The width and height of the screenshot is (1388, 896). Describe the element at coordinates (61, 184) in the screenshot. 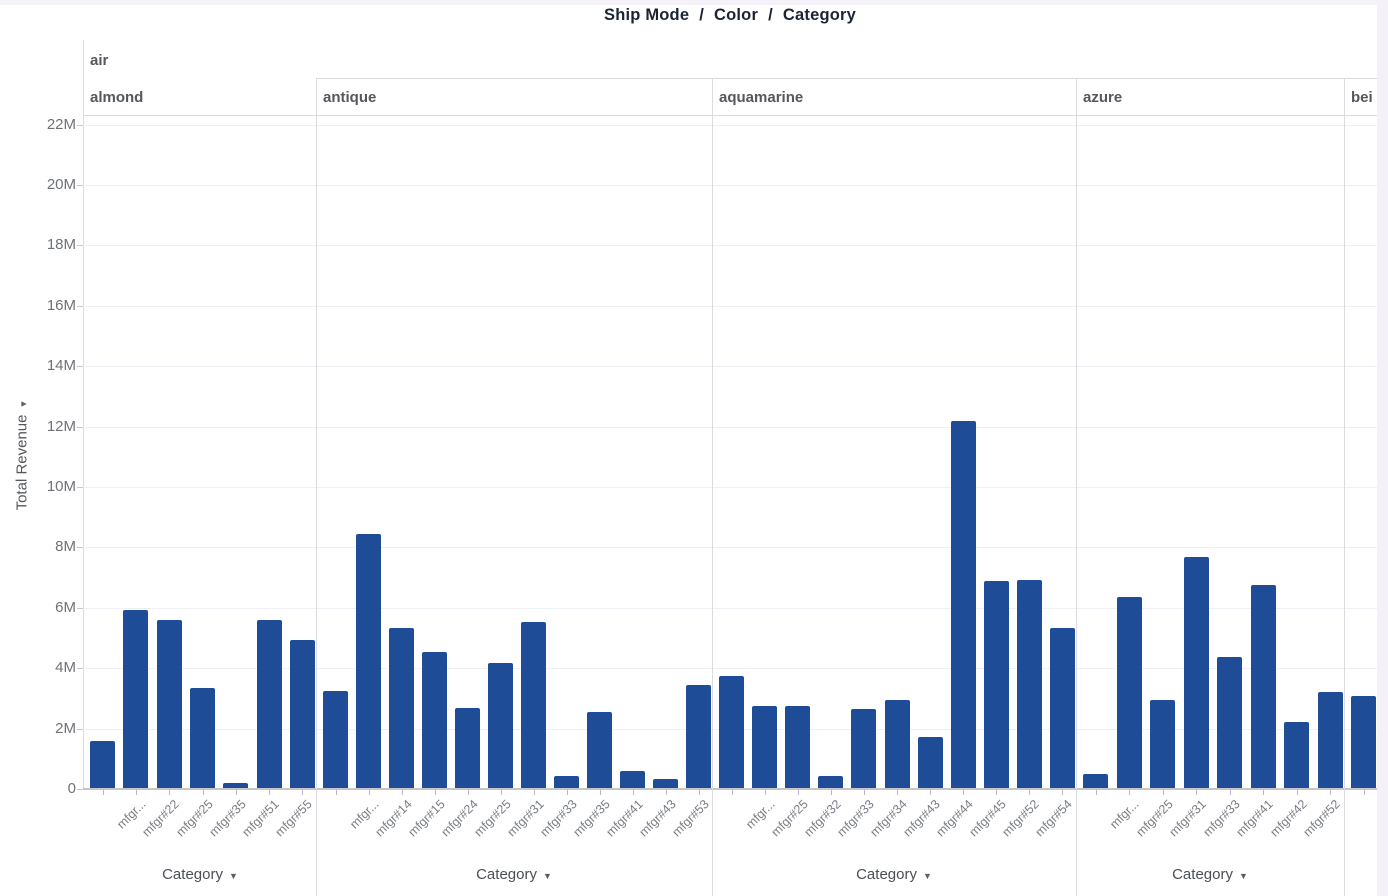

I see `y-tick-label: 20M` at that location.